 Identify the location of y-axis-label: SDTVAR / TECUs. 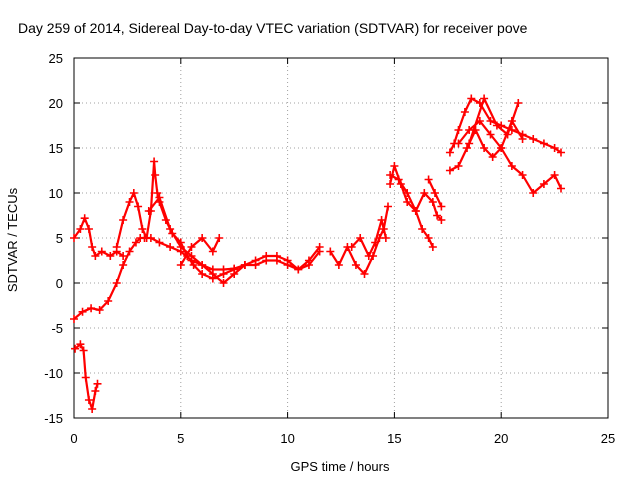
(12, 239).